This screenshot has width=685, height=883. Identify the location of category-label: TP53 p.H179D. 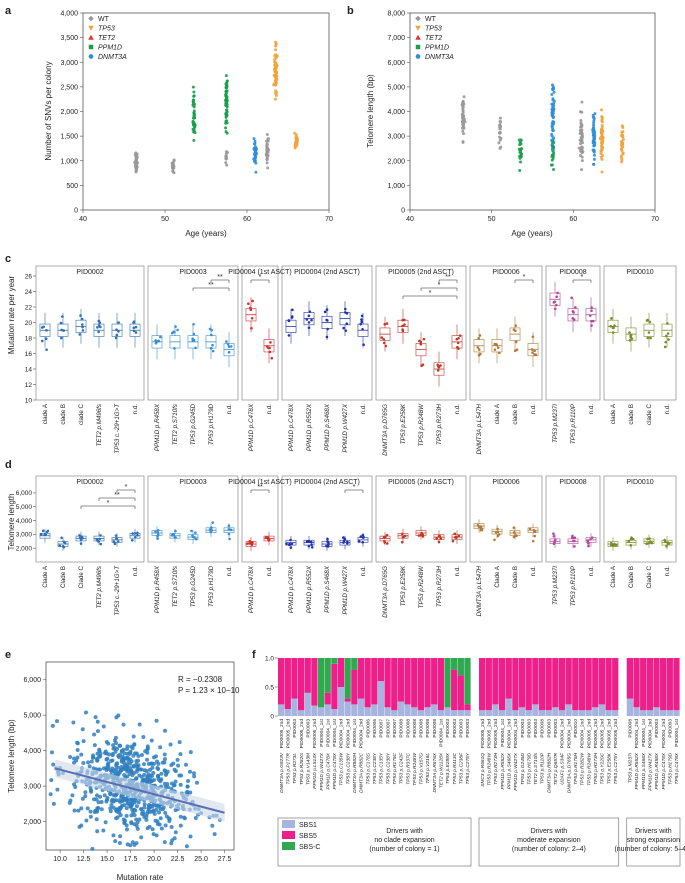
(211, 423).